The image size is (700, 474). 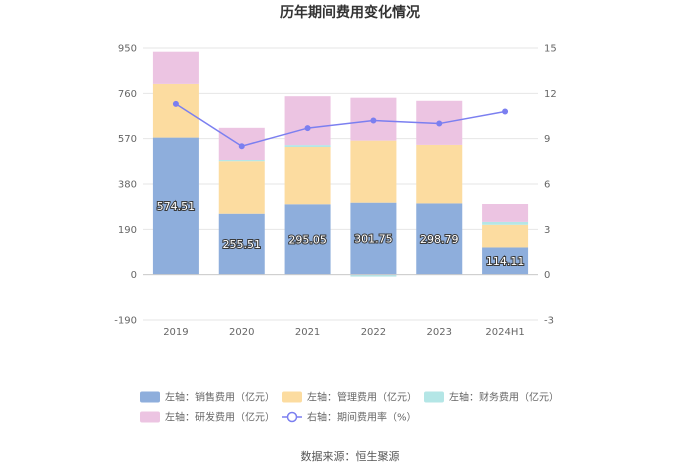 What do you see at coordinates (127, 139) in the screenshot?
I see `left-axis-tick-label: 570` at bounding box center [127, 139].